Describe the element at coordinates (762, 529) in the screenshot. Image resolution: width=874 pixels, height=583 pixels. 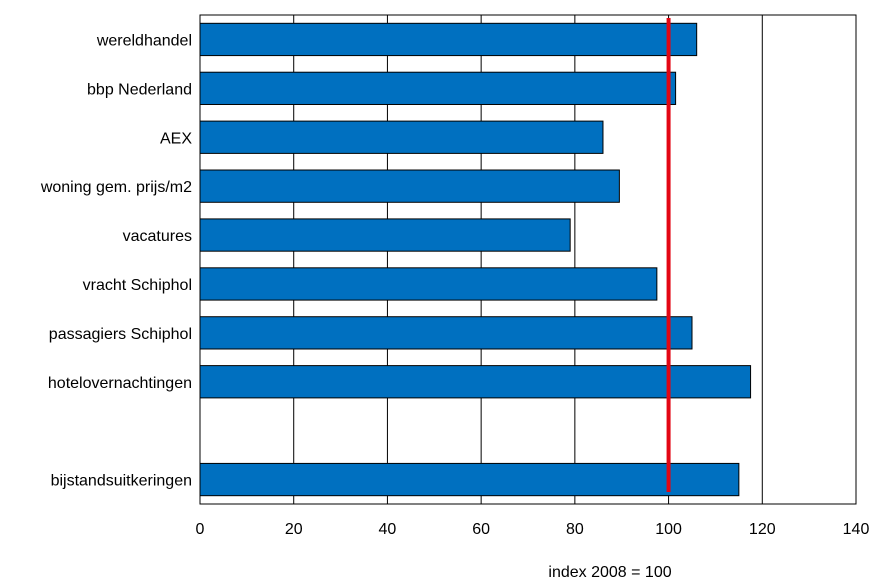
I see `x-tick-label: 120` at that location.